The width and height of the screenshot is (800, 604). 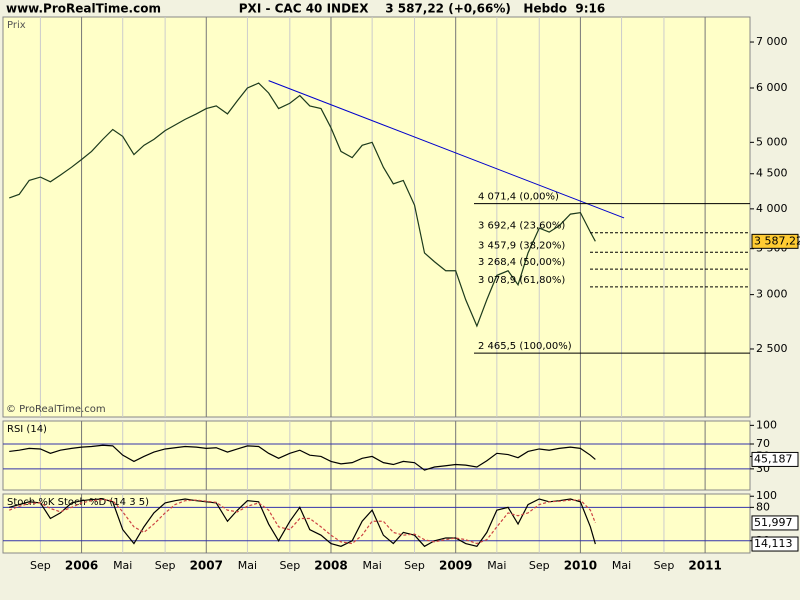 What do you see at coordinates (772, 141) in the screenshot?
I see `y-tick-label: 5 000` at bounding box center [772, 141].